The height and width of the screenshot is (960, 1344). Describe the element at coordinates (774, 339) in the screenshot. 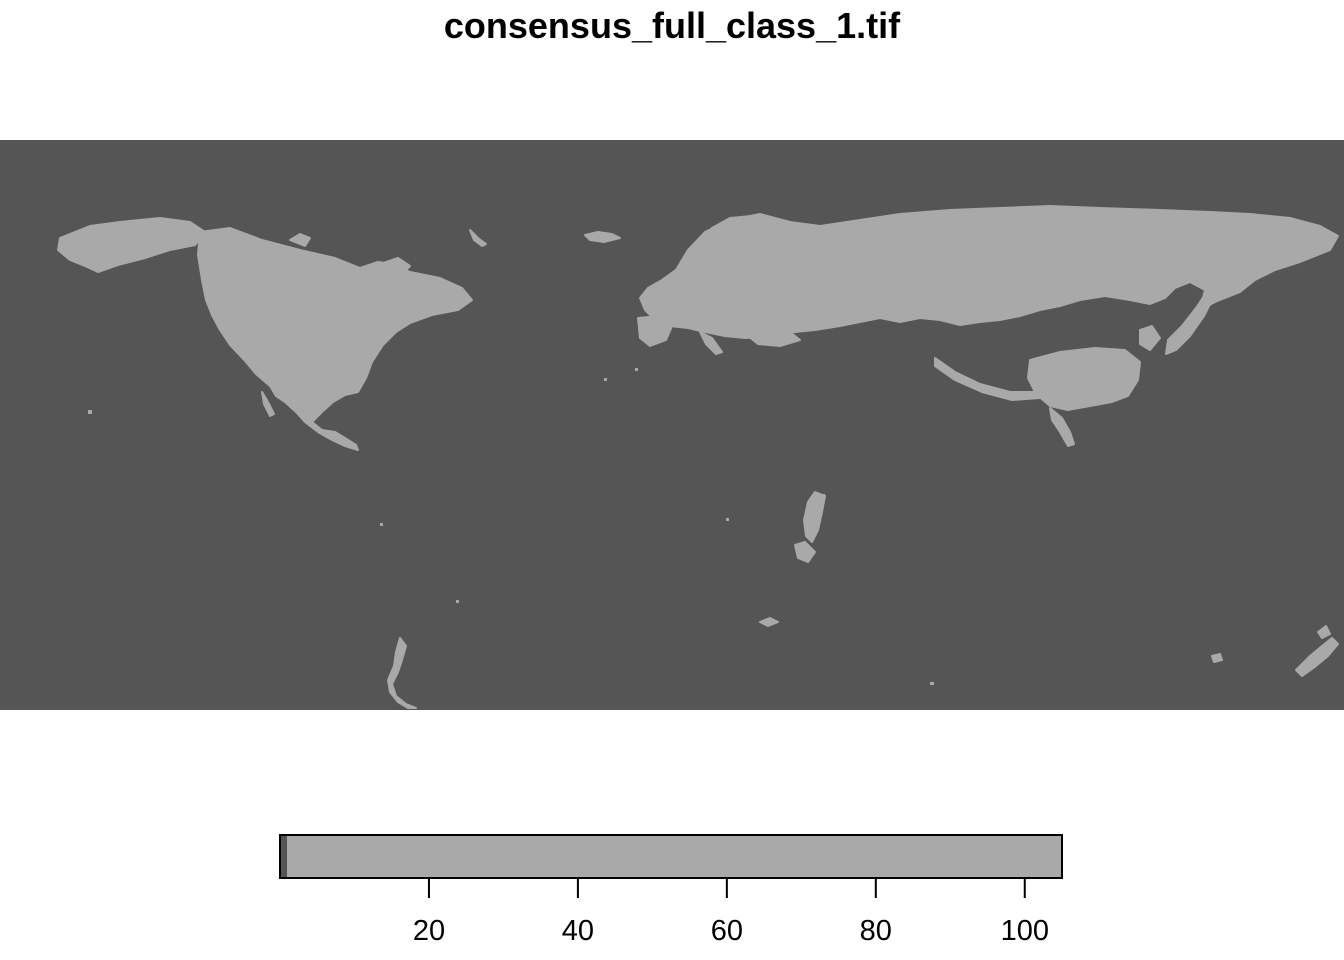

I see `land-turkey` at that location.